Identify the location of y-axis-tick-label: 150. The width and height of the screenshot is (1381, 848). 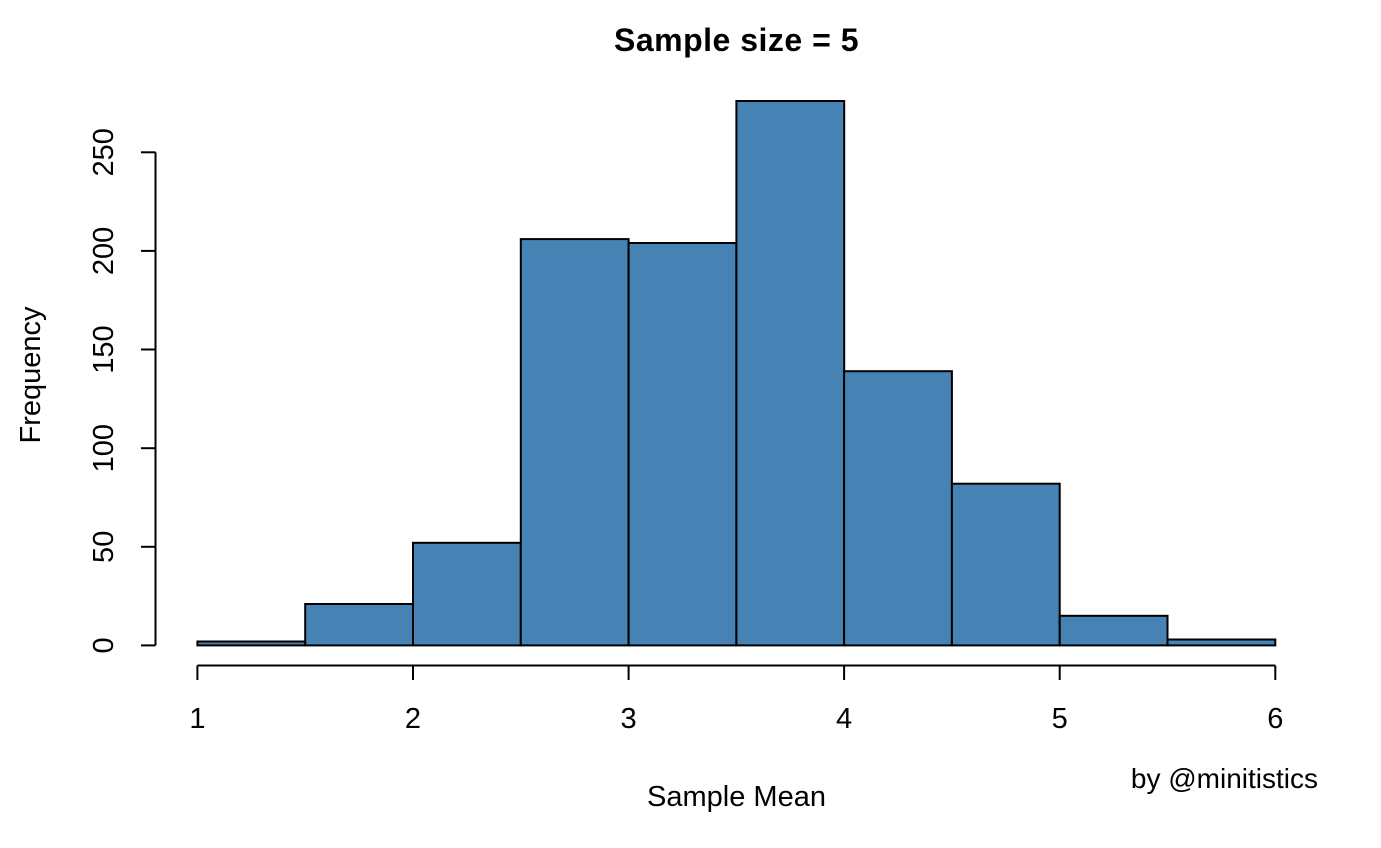
(104, 349).